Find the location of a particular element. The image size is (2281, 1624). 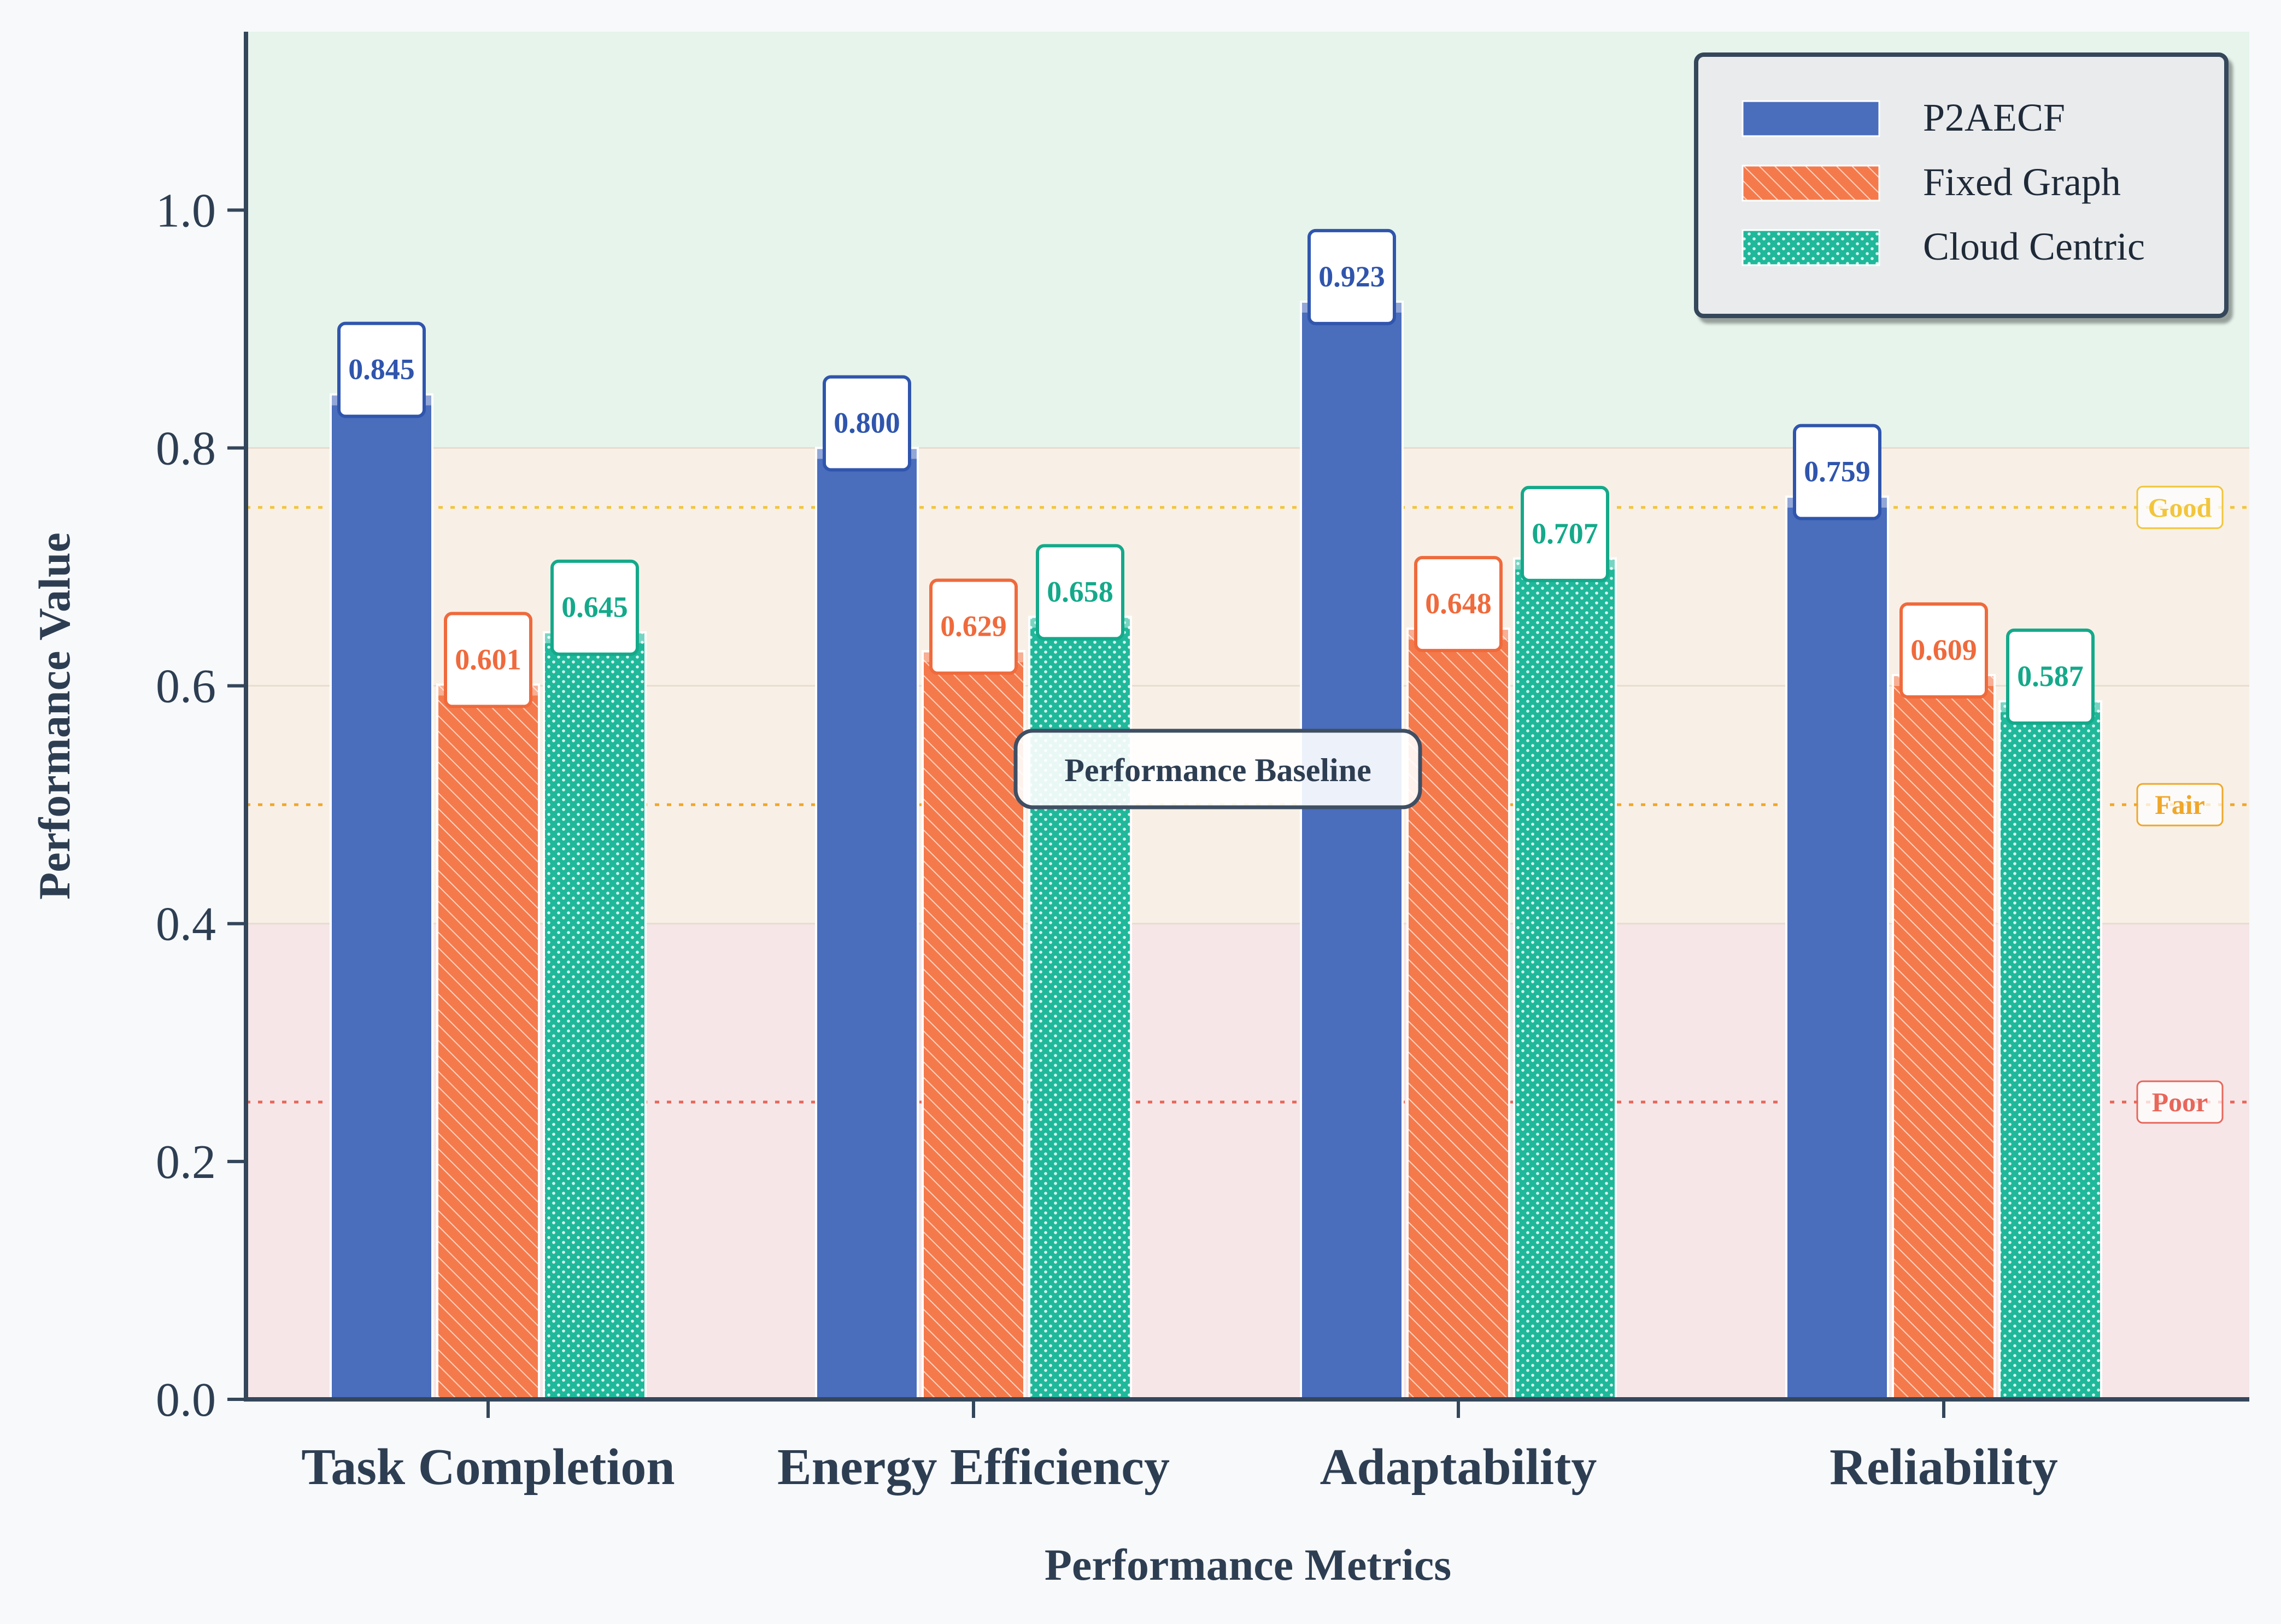

y-tick-label-4: 0.8 is located at coordinates (186, 448).